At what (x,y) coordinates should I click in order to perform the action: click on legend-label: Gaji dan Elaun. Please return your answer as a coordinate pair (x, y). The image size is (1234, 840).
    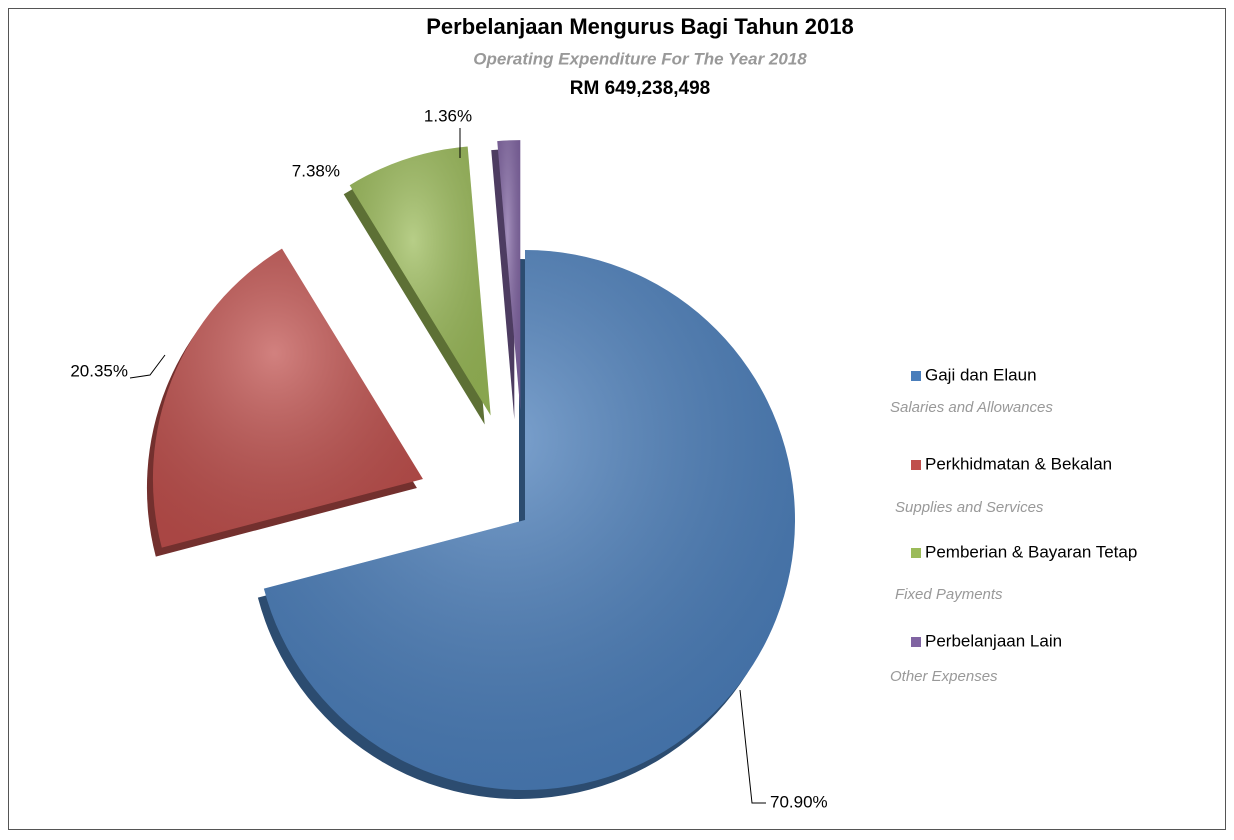
    Looking at the image, I should click on (981, 374).